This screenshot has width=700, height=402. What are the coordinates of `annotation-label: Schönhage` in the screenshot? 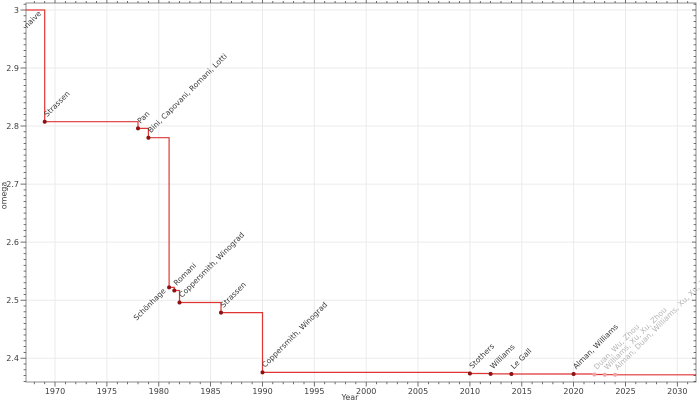 It's located at (150, 304).